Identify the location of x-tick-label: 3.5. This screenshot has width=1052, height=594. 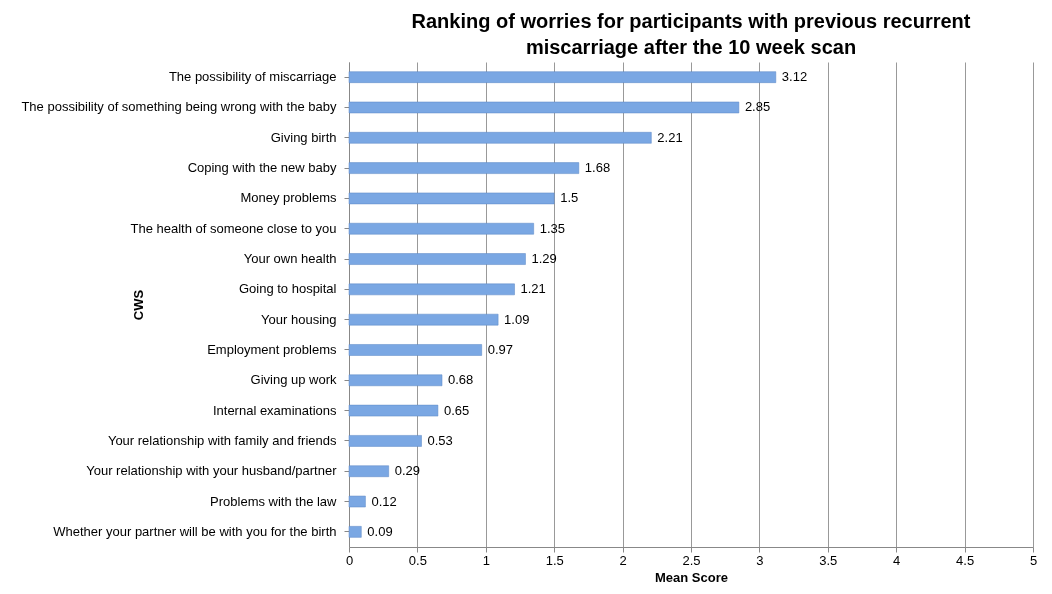
(828, 560).